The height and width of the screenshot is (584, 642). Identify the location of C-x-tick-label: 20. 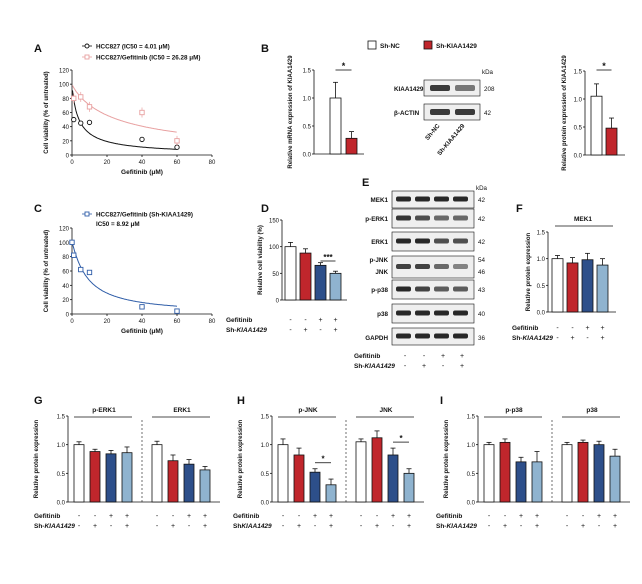
(107, 322).